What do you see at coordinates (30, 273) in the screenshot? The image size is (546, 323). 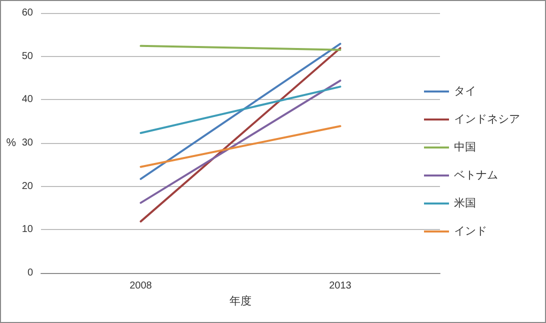 I see `y-tick-label: 0` at bounding box center [30, 273].